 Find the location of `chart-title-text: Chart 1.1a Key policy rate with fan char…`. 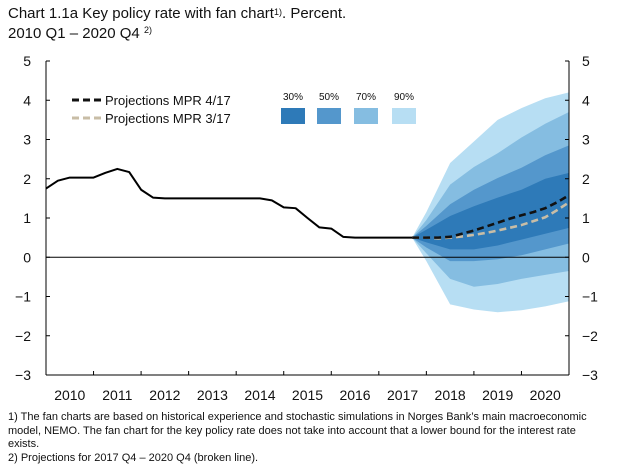

chart-title-text: Chart 1.1a Key policy rate with fan char… is located at coordinates (141, 13).